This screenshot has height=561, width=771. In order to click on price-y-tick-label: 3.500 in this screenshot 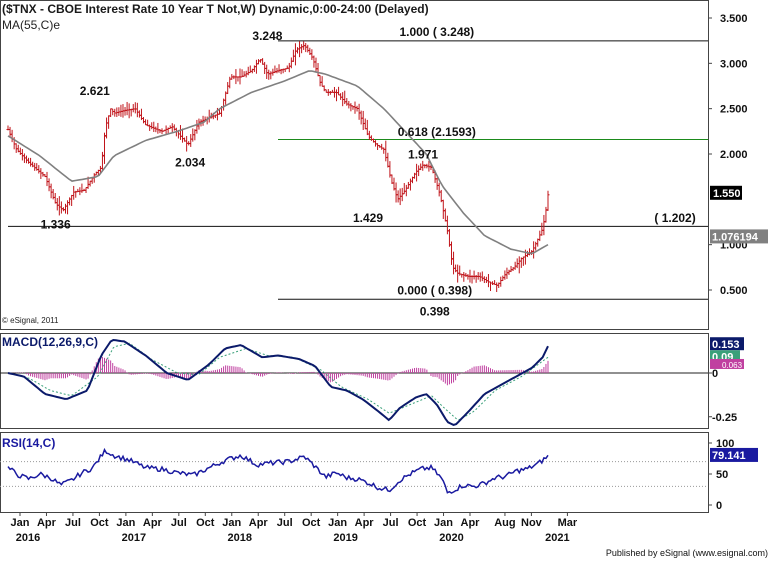, I will do `click(734, 19)`.